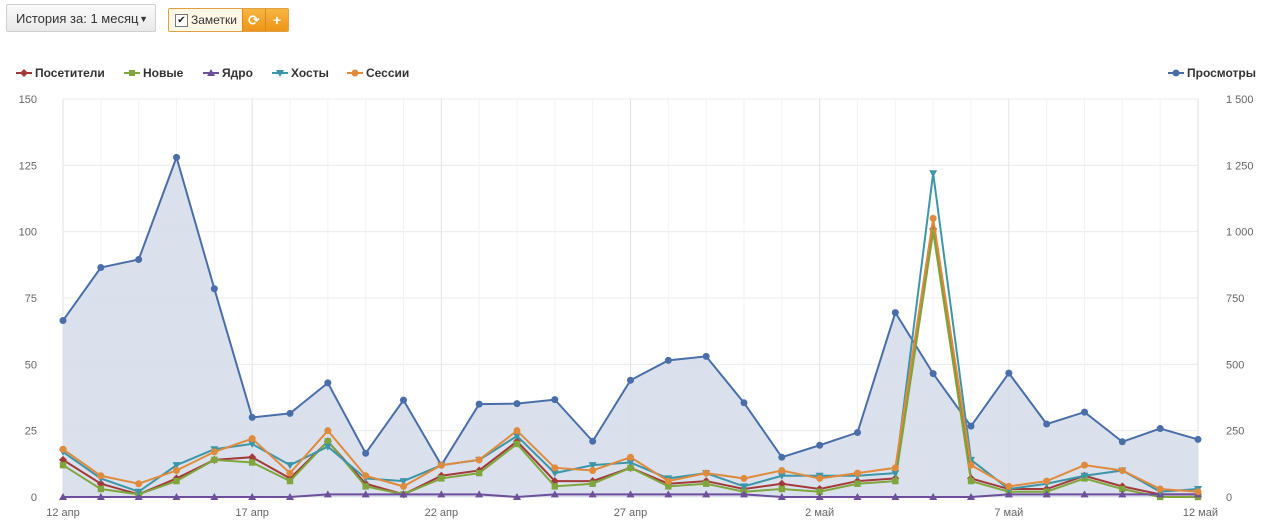  Describe the element at coordinates (237, 73) in the screenshot. I see `legend-label: Ядро` at that location.